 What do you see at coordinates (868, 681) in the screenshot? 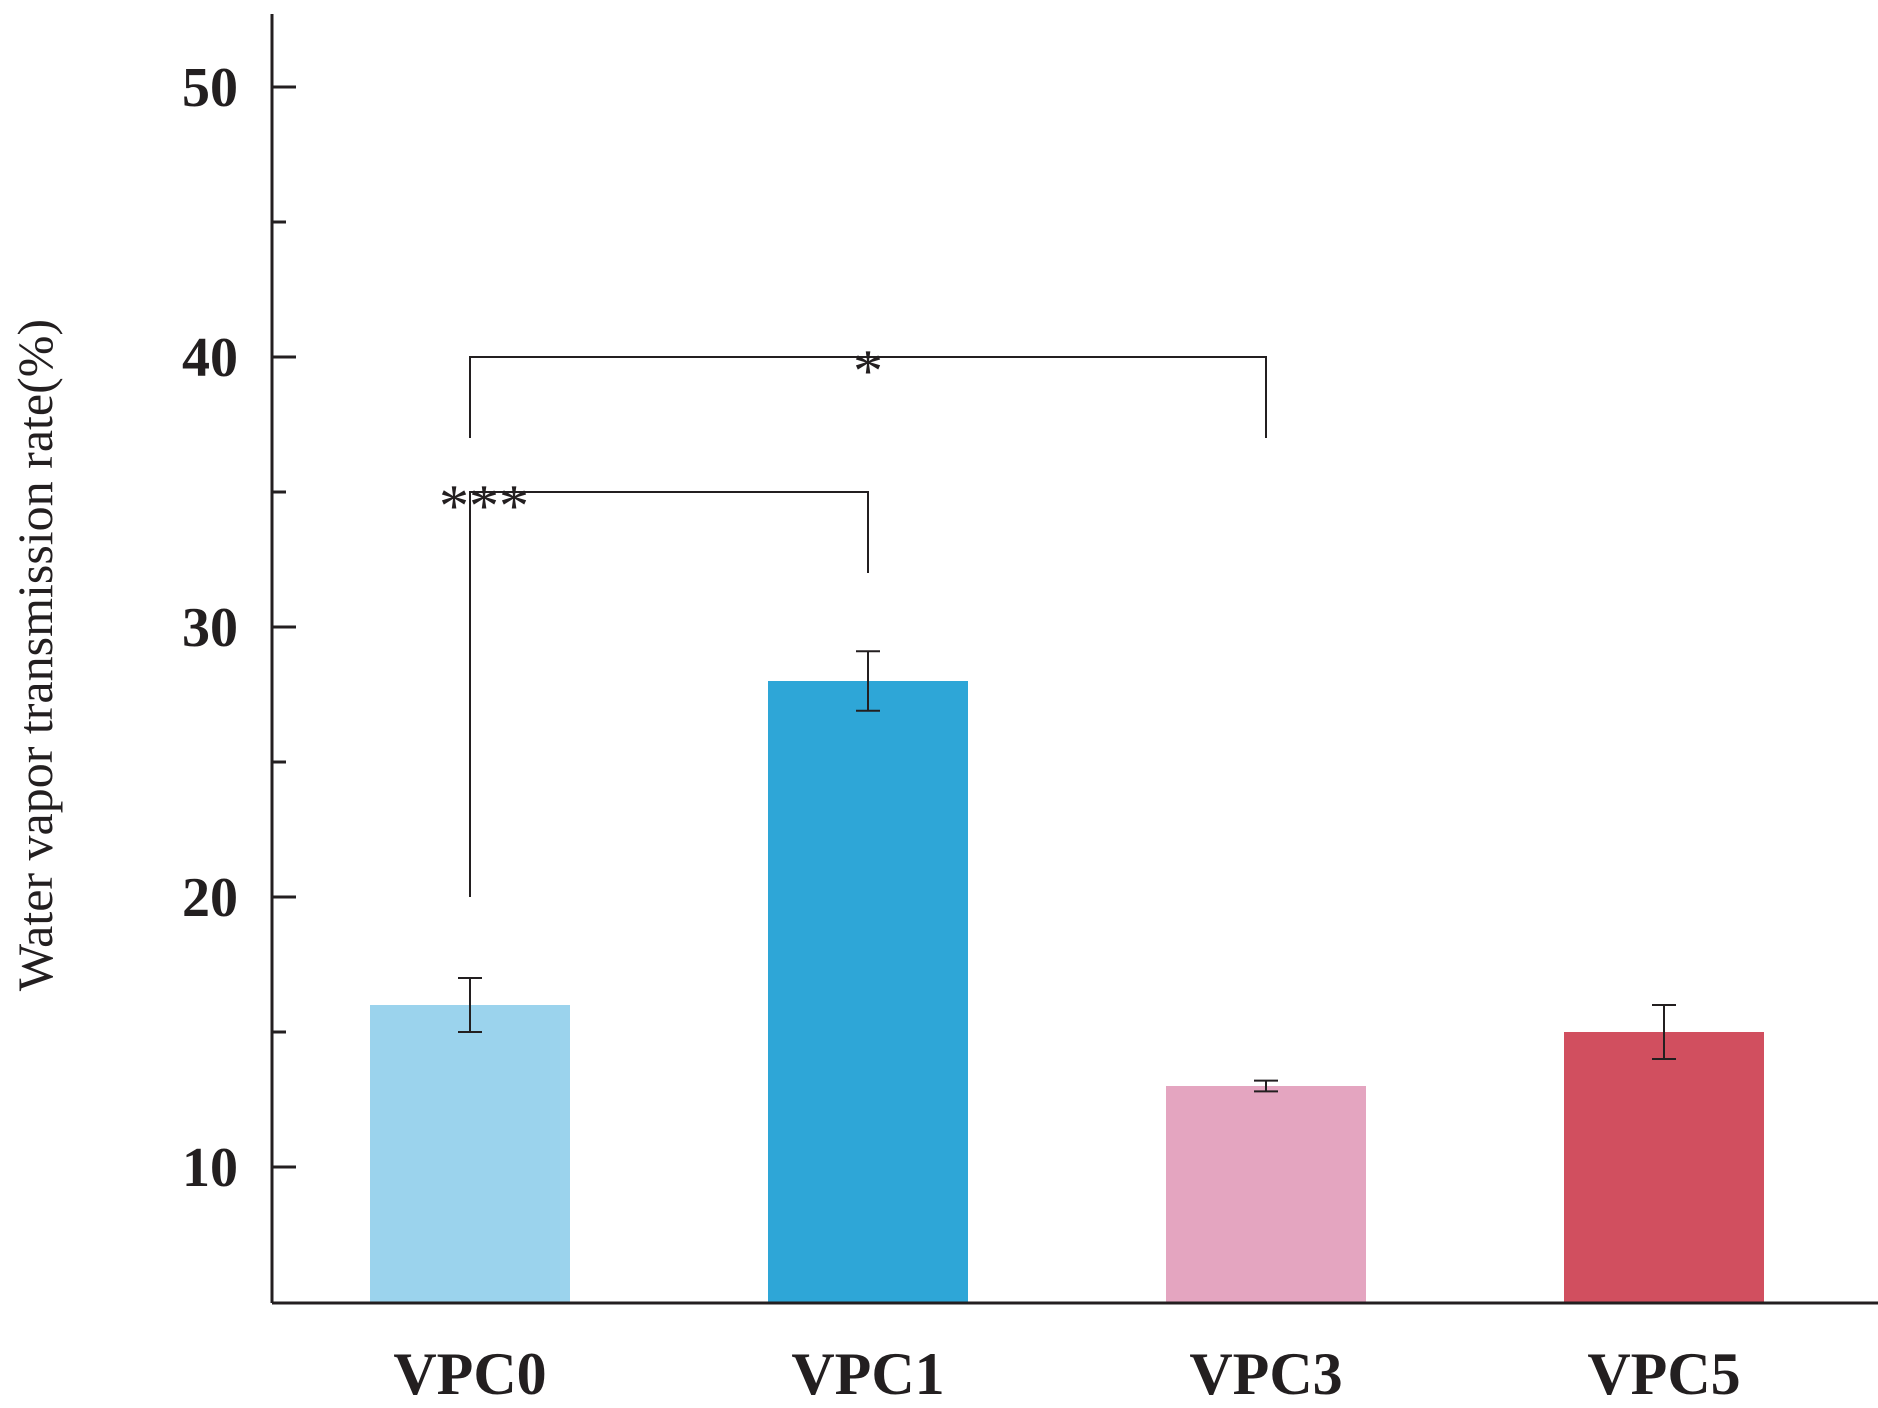
I see `error-bar-vpc1` at bounding box center [868, 681].